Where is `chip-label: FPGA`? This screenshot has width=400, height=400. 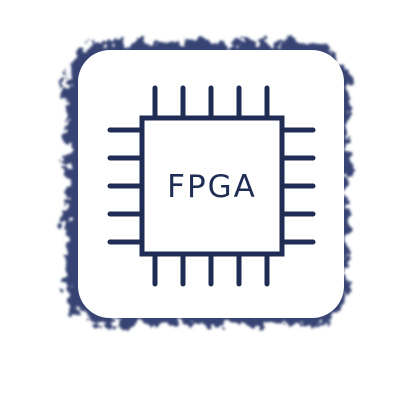 chip-label: FPGA is located at coordinates (212, 187).